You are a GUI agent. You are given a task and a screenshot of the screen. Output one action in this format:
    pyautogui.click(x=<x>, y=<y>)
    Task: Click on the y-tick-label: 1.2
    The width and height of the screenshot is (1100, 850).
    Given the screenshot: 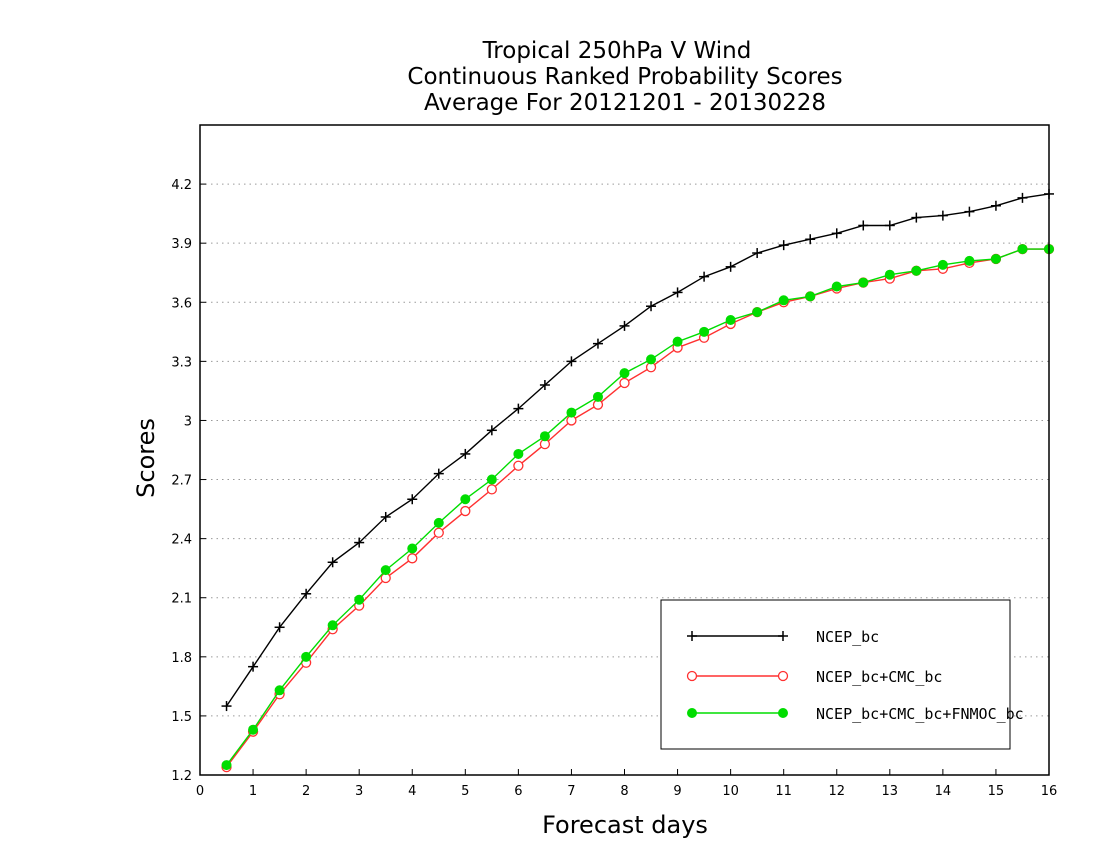 What is the action you would take?
    pyautogui.click(x=181, y=776)
    